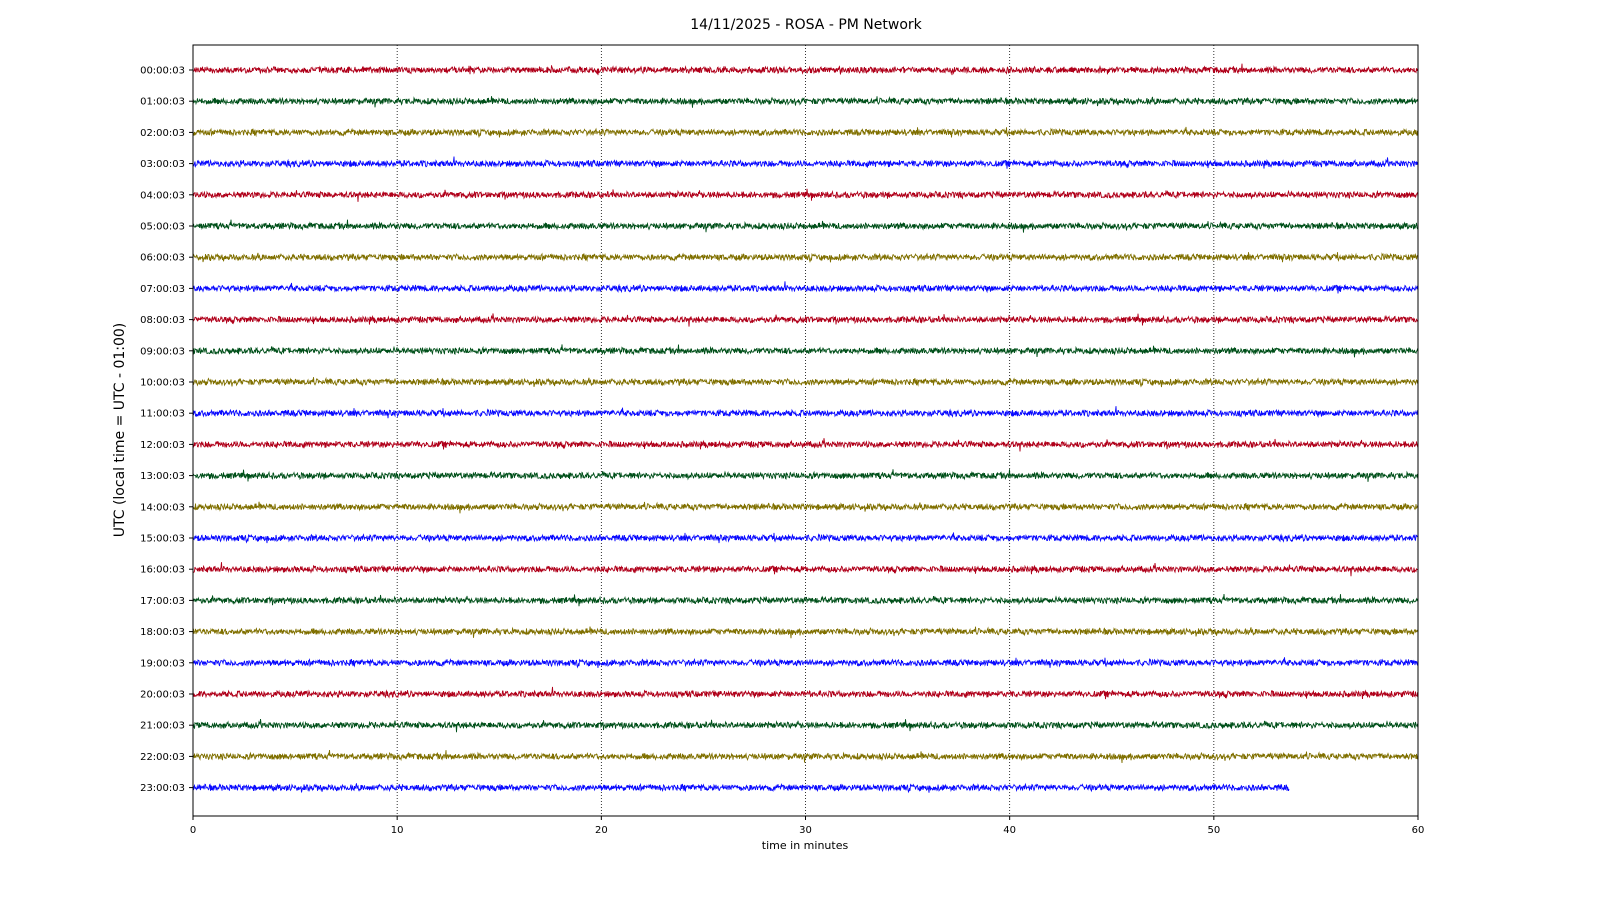 Image resolution: width=1600 pixels, height=900 pixels. I want to click on y-tick-label: 23:00:03, so click(162, 788).